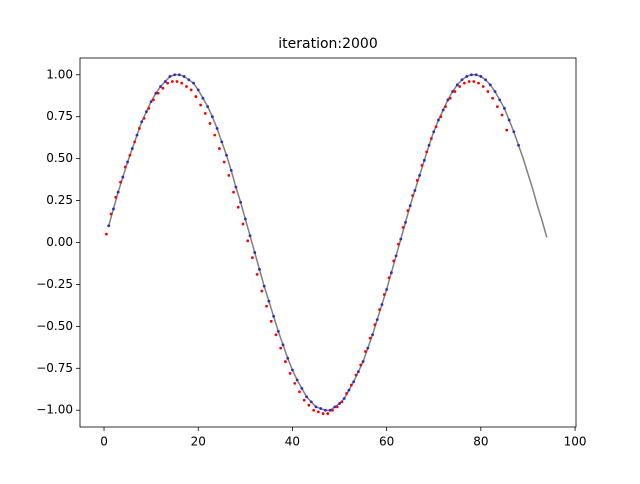 Image resolution: width=640 pixels, height=484 pixels. What do you see at coordinates (59, 242) in the screenshot?
I see `y-tick-label: 0.00` at bounding box center [59, 242].